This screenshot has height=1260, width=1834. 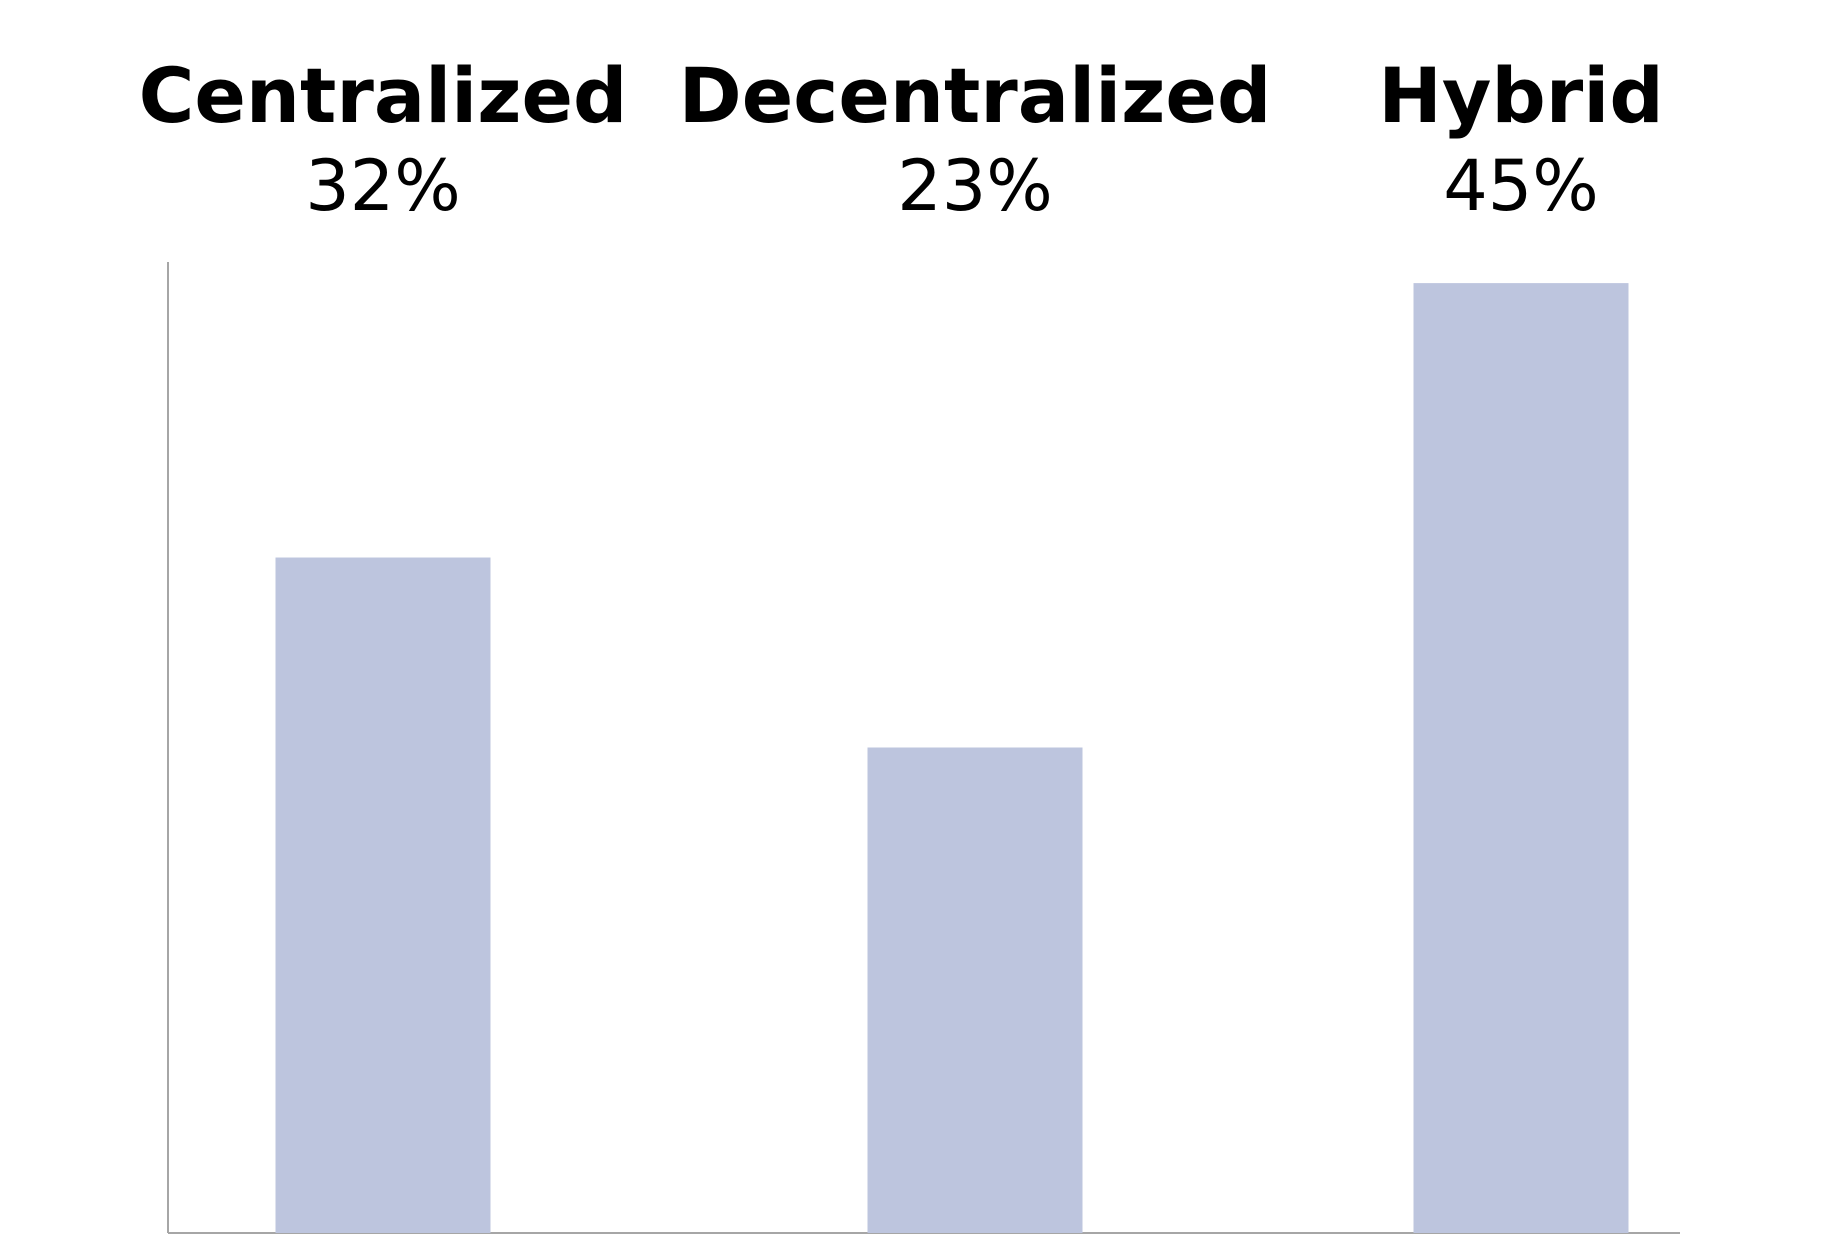 What do you see at coordinates (975, 95) in the screenshot?
I see `category-label-decentralized: Decentralized` at bounding box center [975, 95].